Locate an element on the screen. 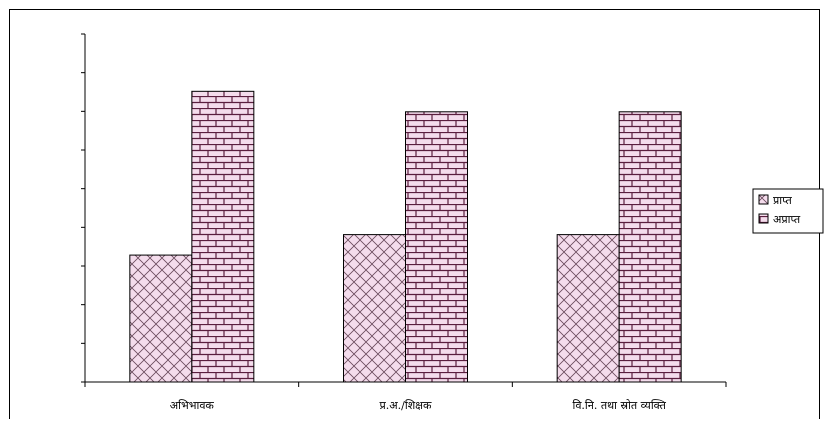  category-label: वि.नि. तथा स्रोत व्यक्ति is located at coordinates (619, 405).